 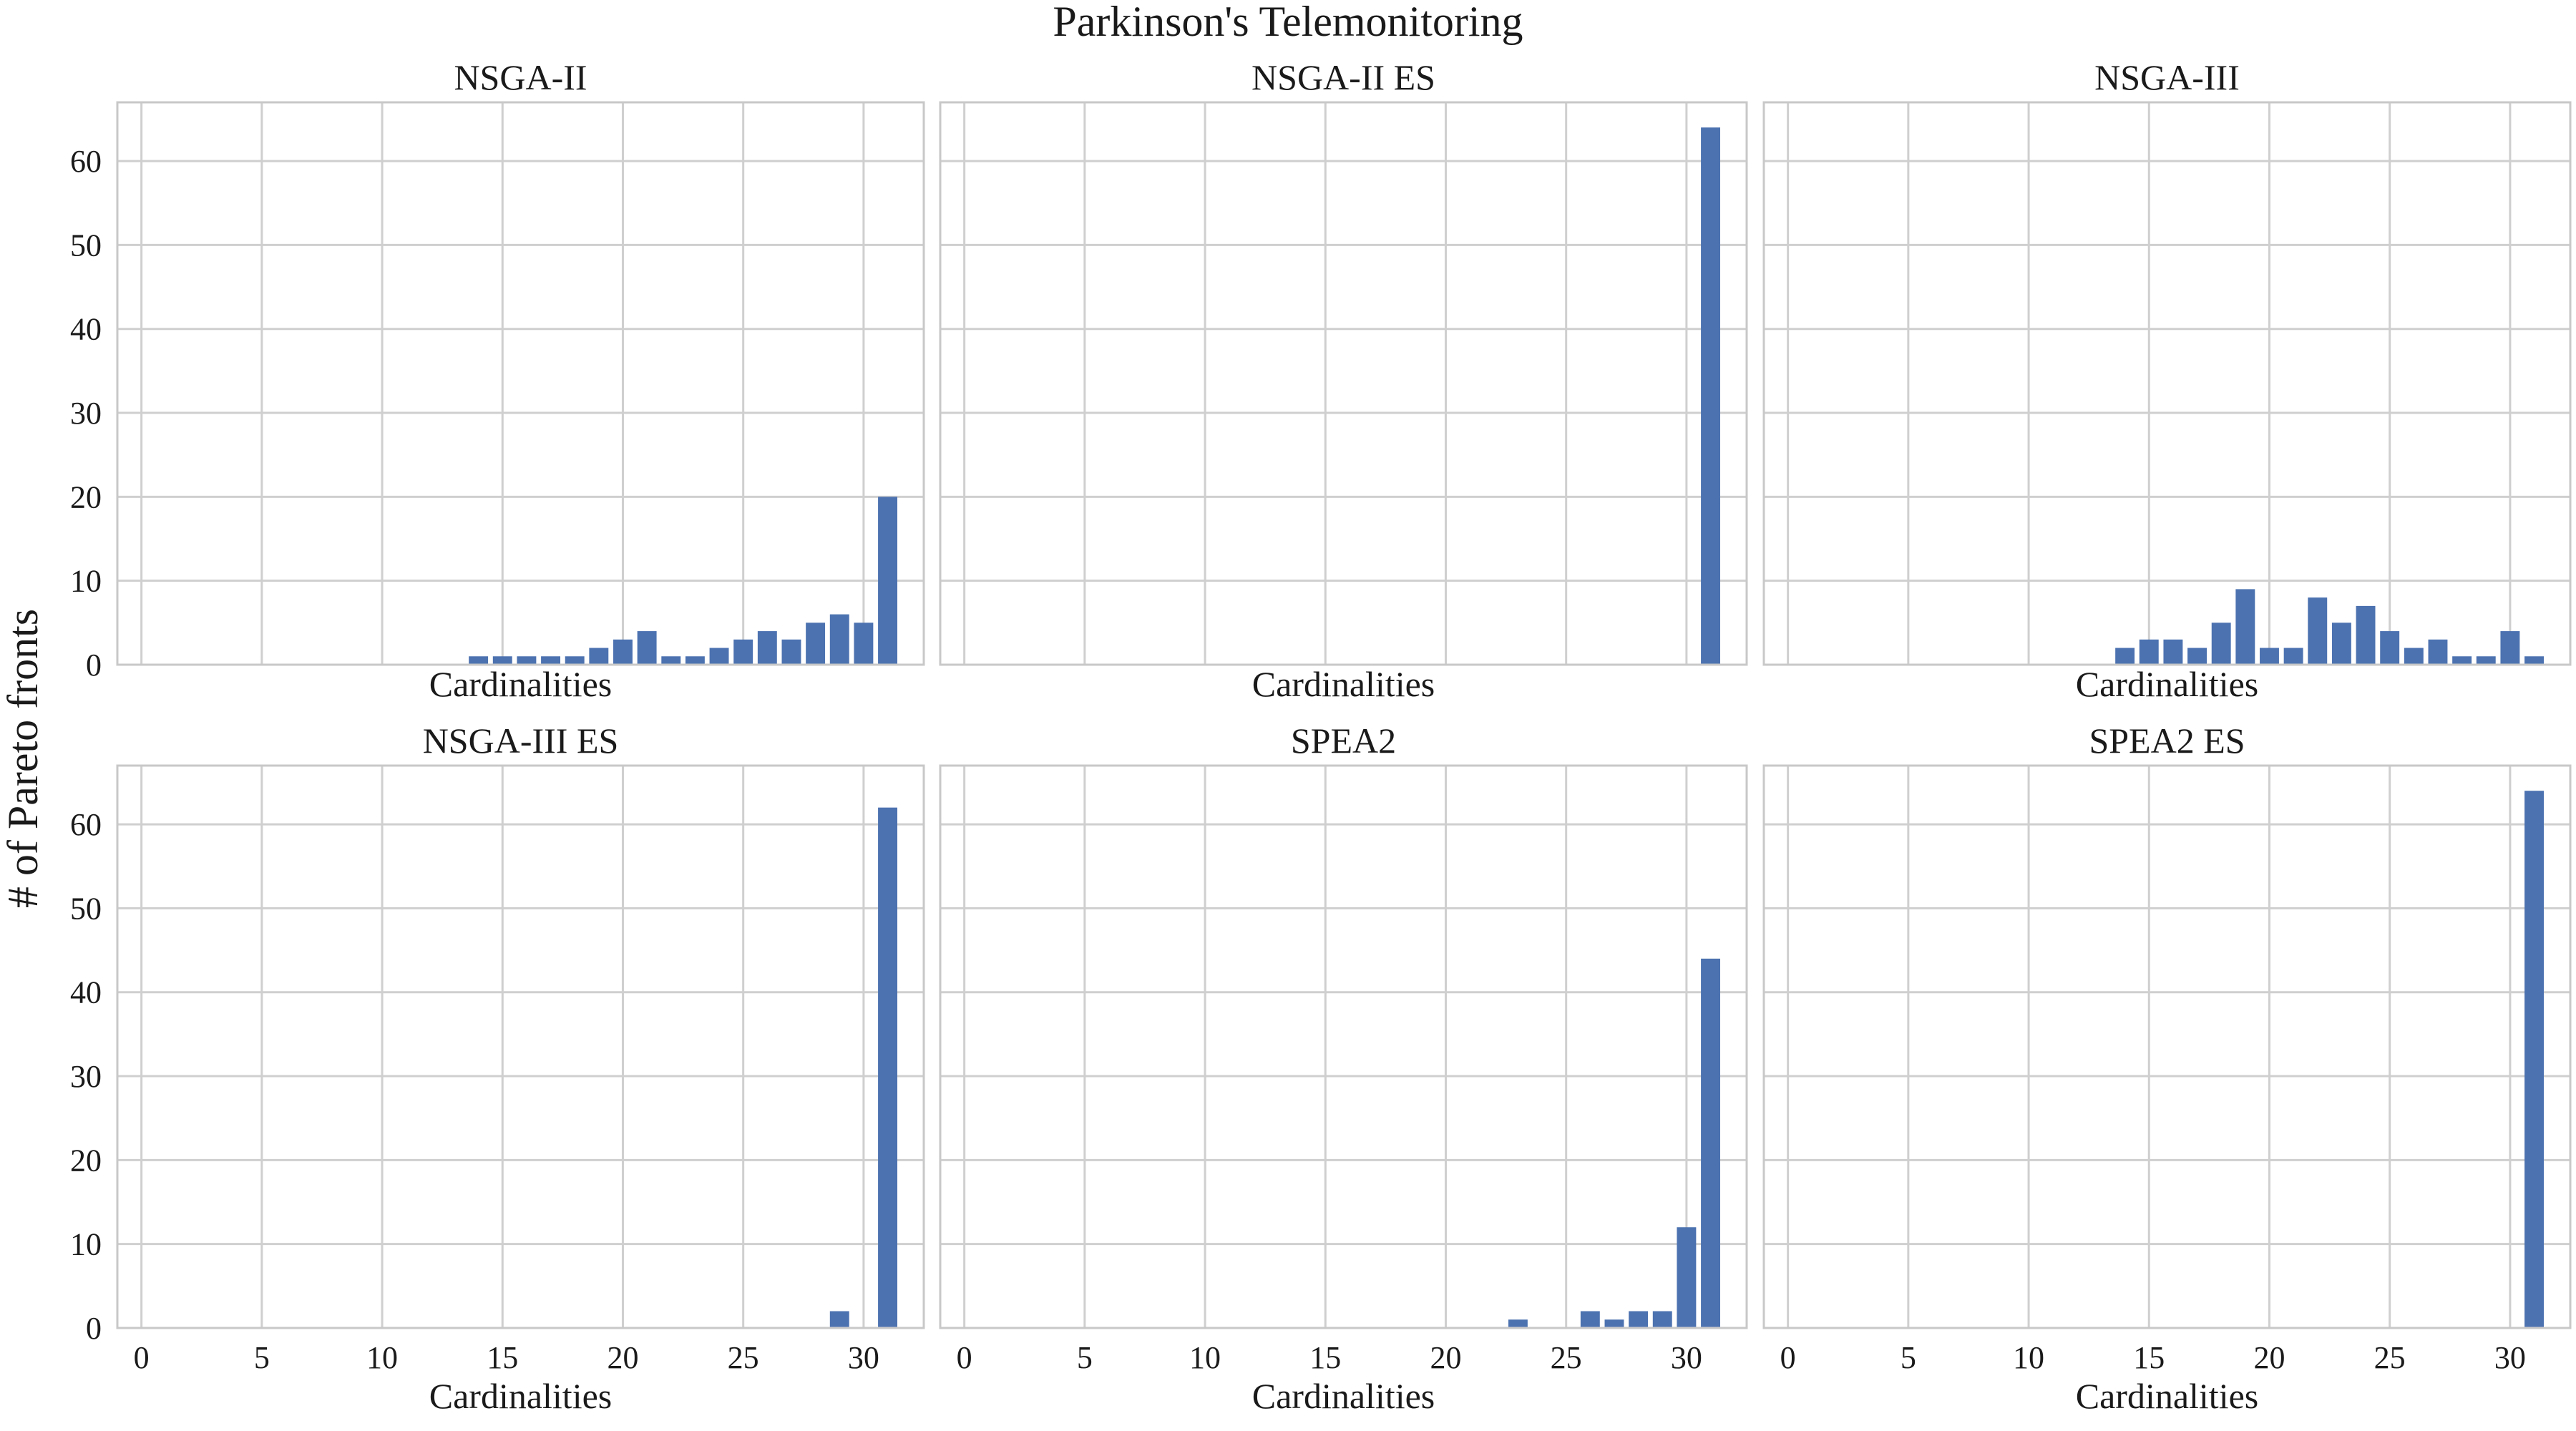 I want to click on subplot-title: SPEA2, so click(x=1343, y=741).